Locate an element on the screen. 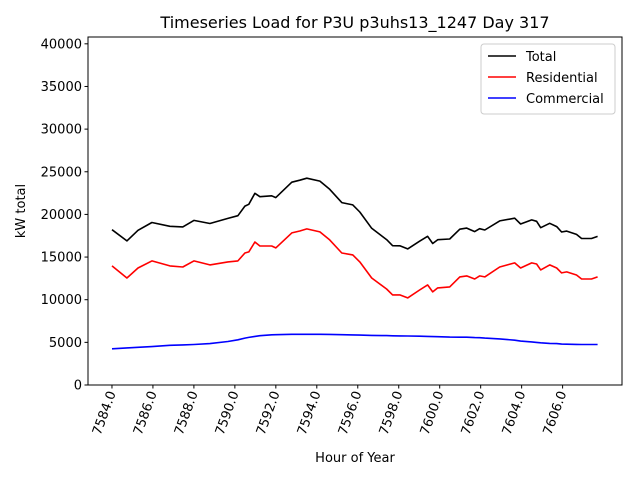 The image size is (640, 480). series-line-commercial is located at coordinates (354, 341).